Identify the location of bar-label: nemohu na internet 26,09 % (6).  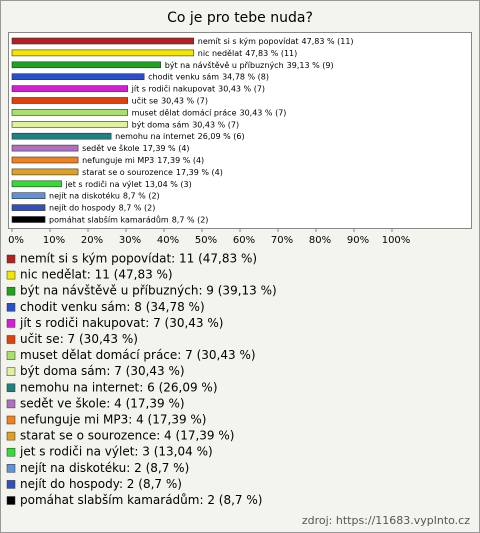
(179, 136).